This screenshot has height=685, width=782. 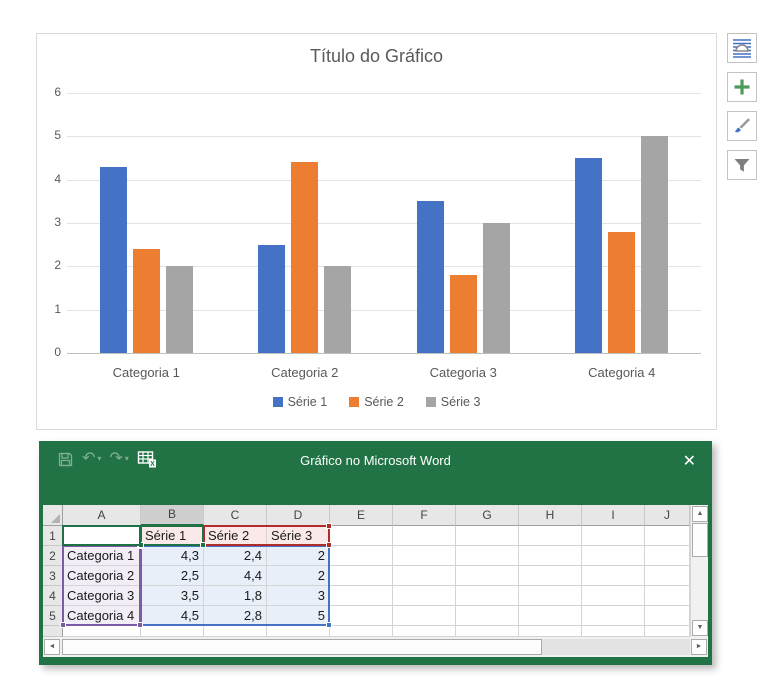 What do you see at coordinates (588, 255) in the screenshot?
I see `bar-série1-categoria4` at bounding box center [588, 255].